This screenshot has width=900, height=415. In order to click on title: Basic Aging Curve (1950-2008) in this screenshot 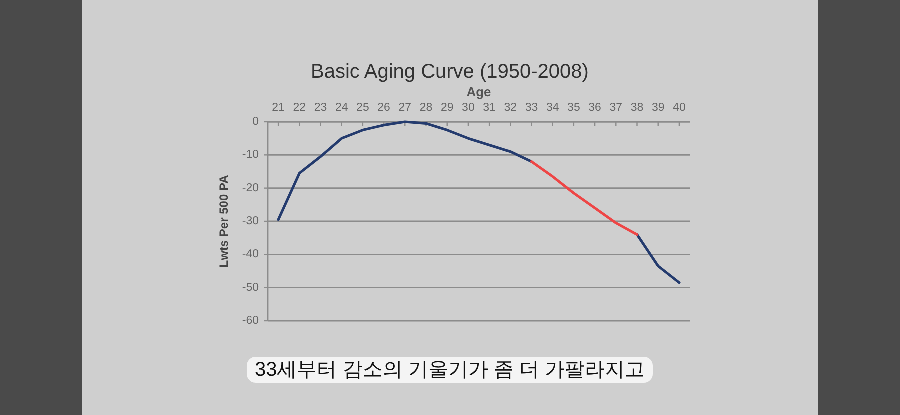, I will do `click(450, 72)`.